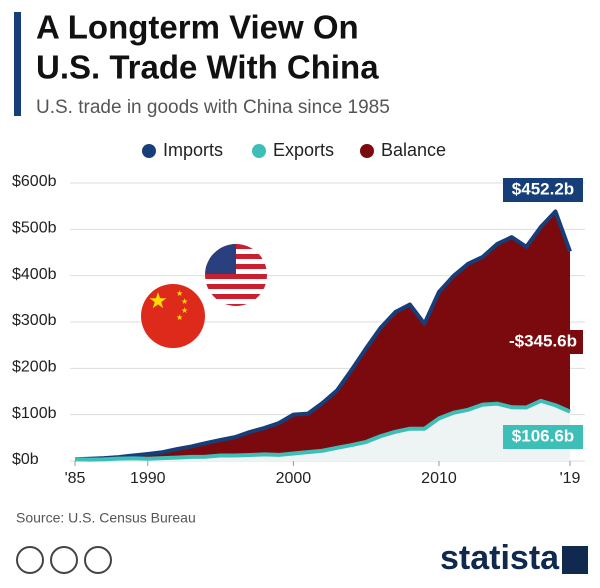  Describe the element at coordinates (413, 150) in the screenshot. I see `legend-label: Balance` at that location.